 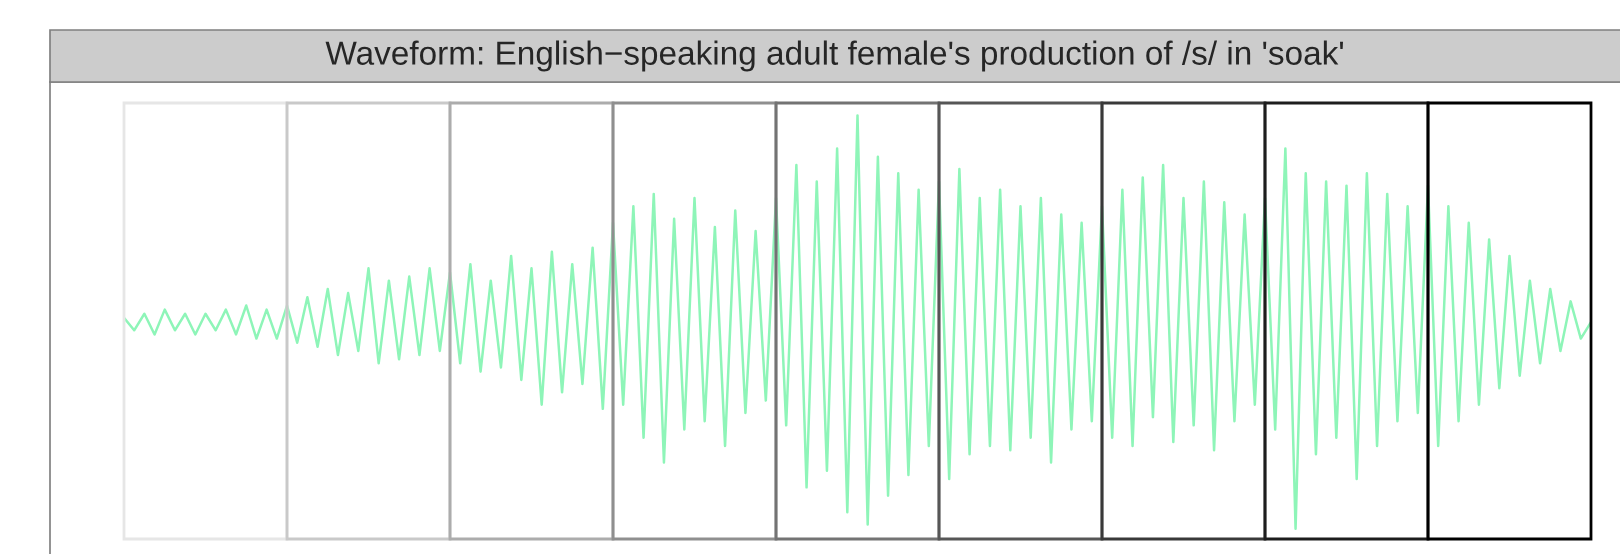 I want to click on chart-title: Waveform: English−speaking adult female's production of /s/ in 'soak', so click(x=834, y=56).